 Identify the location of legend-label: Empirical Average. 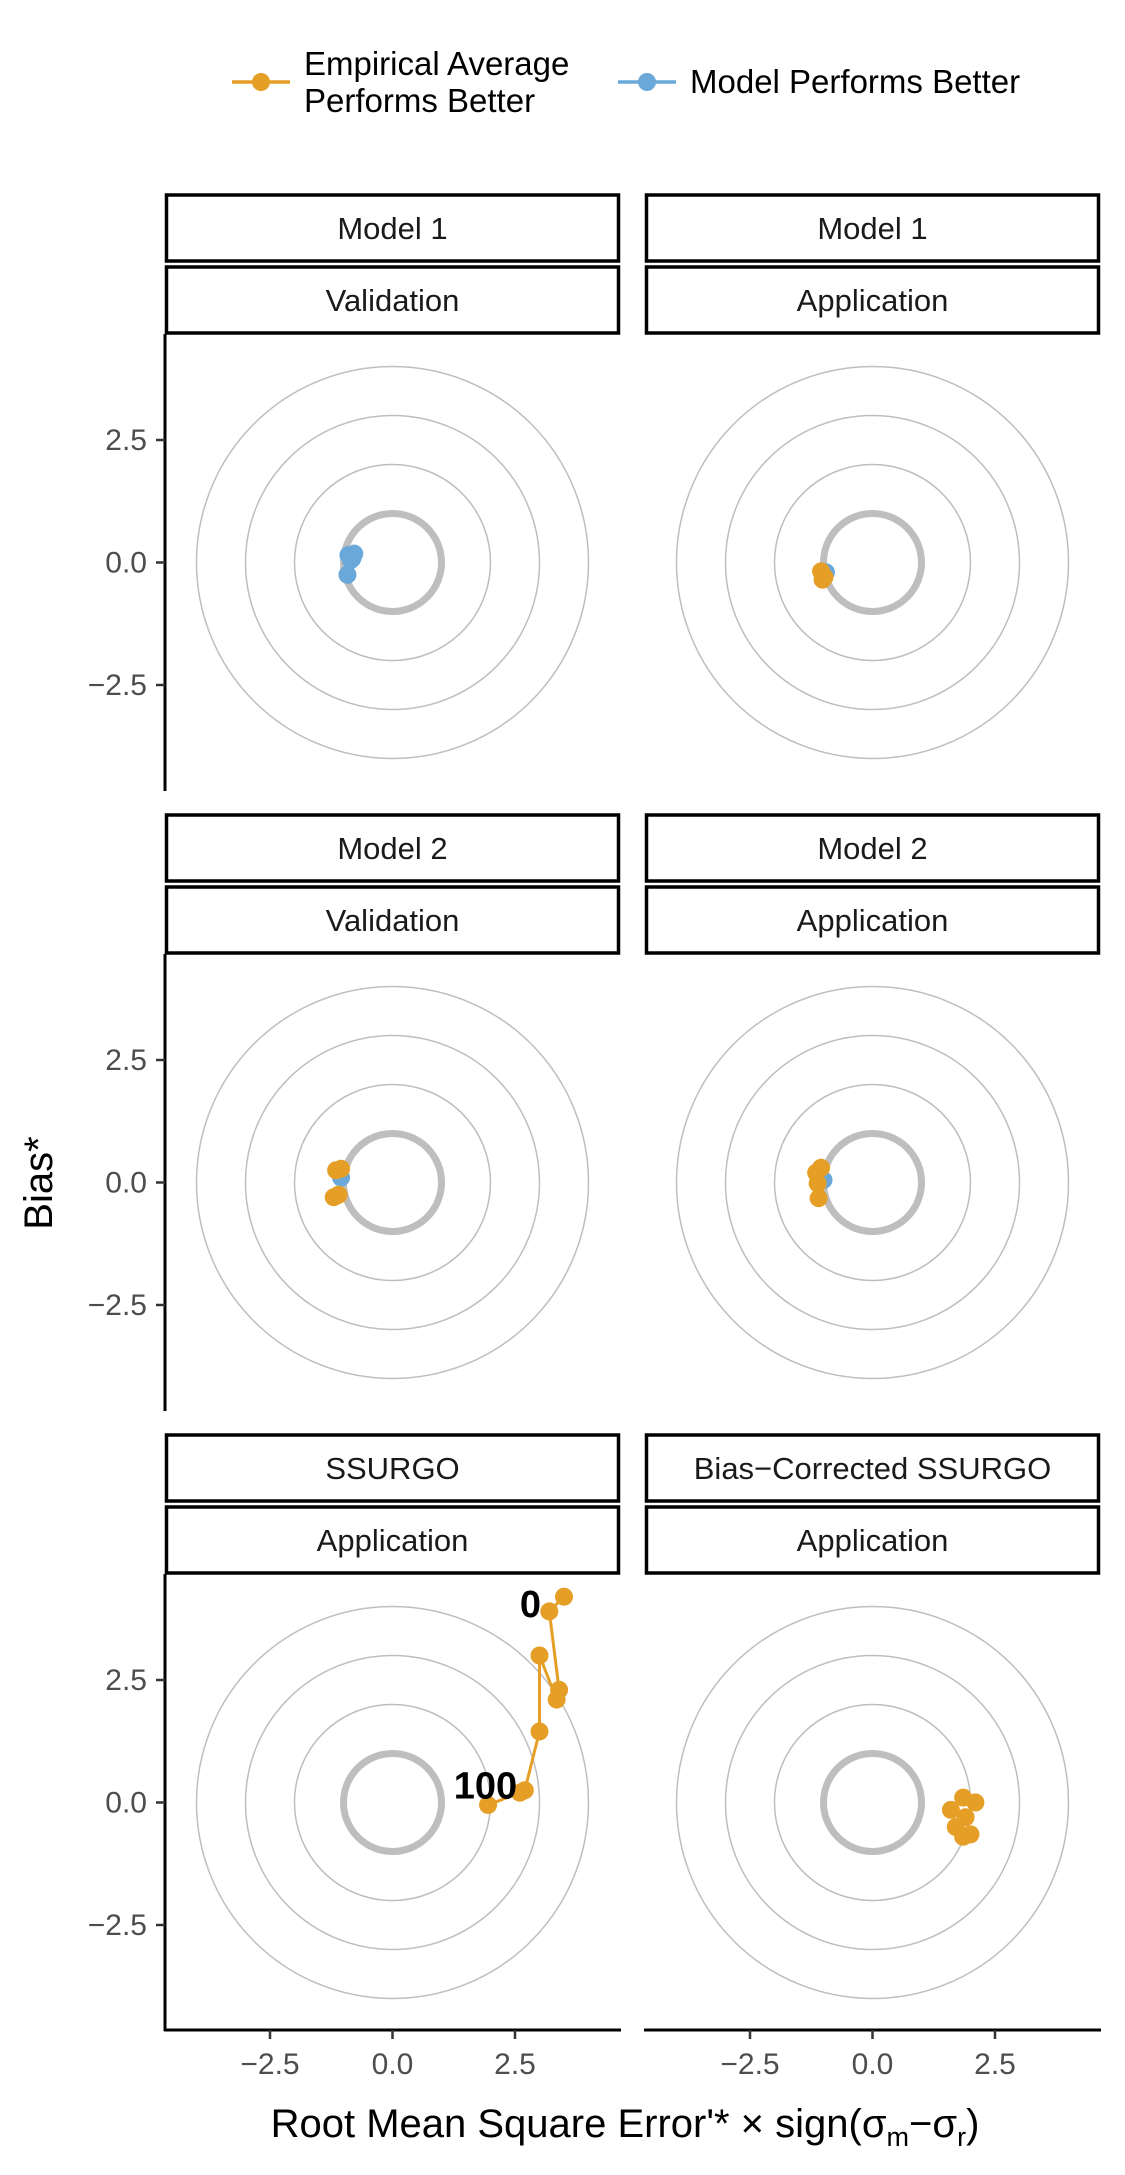
(436, 63).